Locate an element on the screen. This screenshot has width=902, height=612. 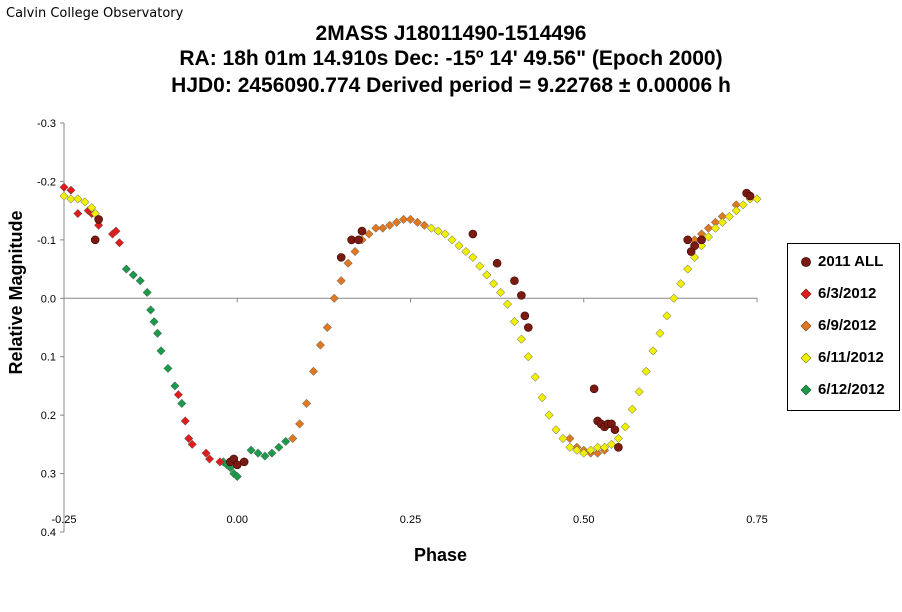
legend-item-6-11-2012: 6/11/2012 is located at coordinates (842, 357).